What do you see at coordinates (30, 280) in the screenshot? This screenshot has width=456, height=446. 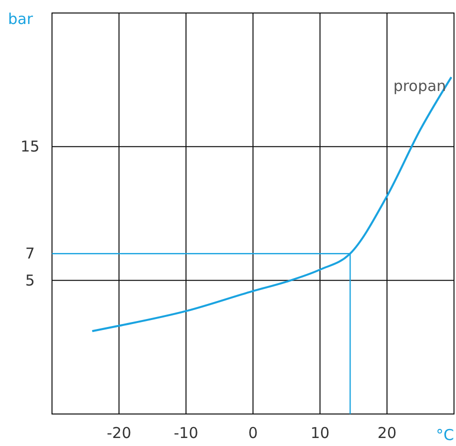 I see `y-tick-label: 5` at bounding box center [30, 280].